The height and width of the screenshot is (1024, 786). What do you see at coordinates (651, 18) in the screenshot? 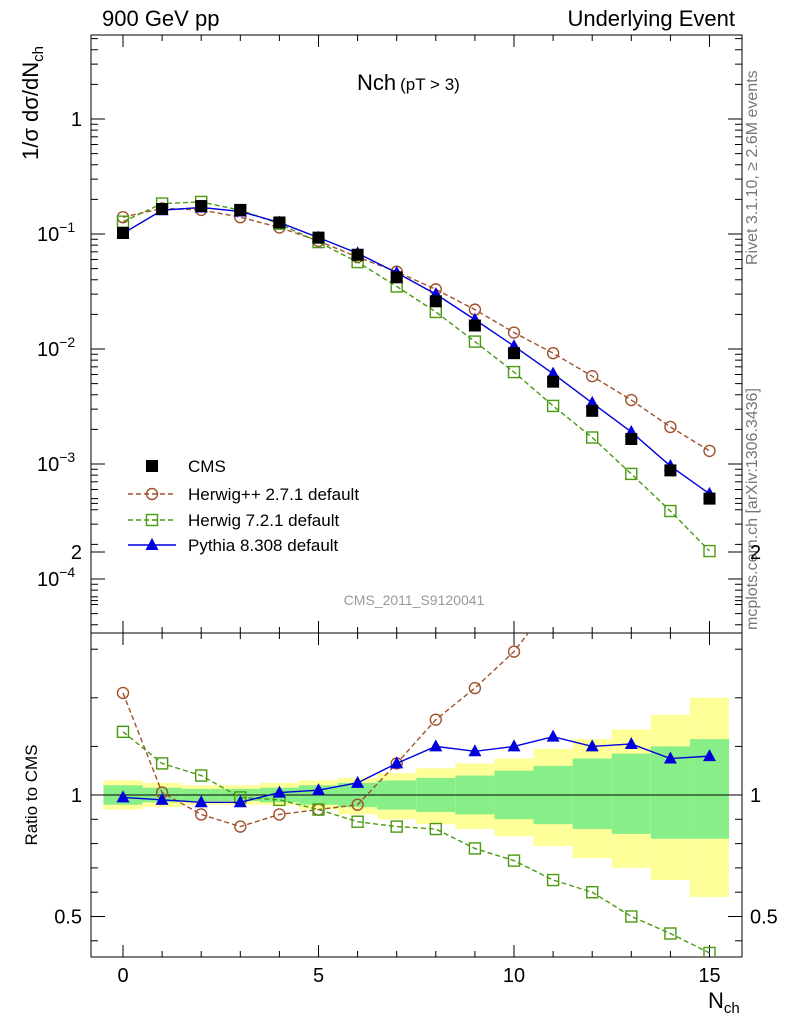
I see `header-right-label: Underlying Event` at bounding box center [651, 18].